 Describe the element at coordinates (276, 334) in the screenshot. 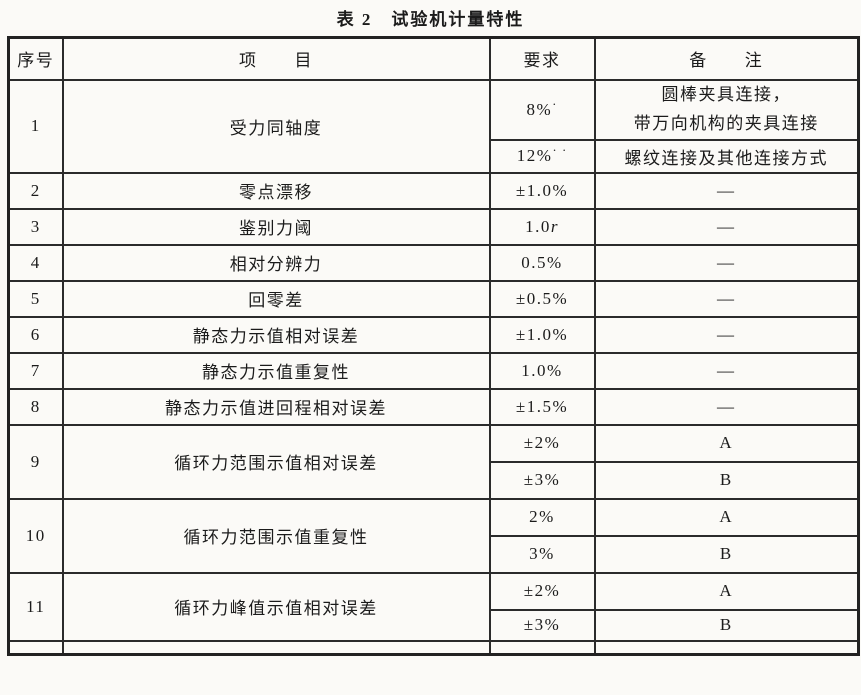

I see `cell-item: 静态力示值相对误差` at that location.